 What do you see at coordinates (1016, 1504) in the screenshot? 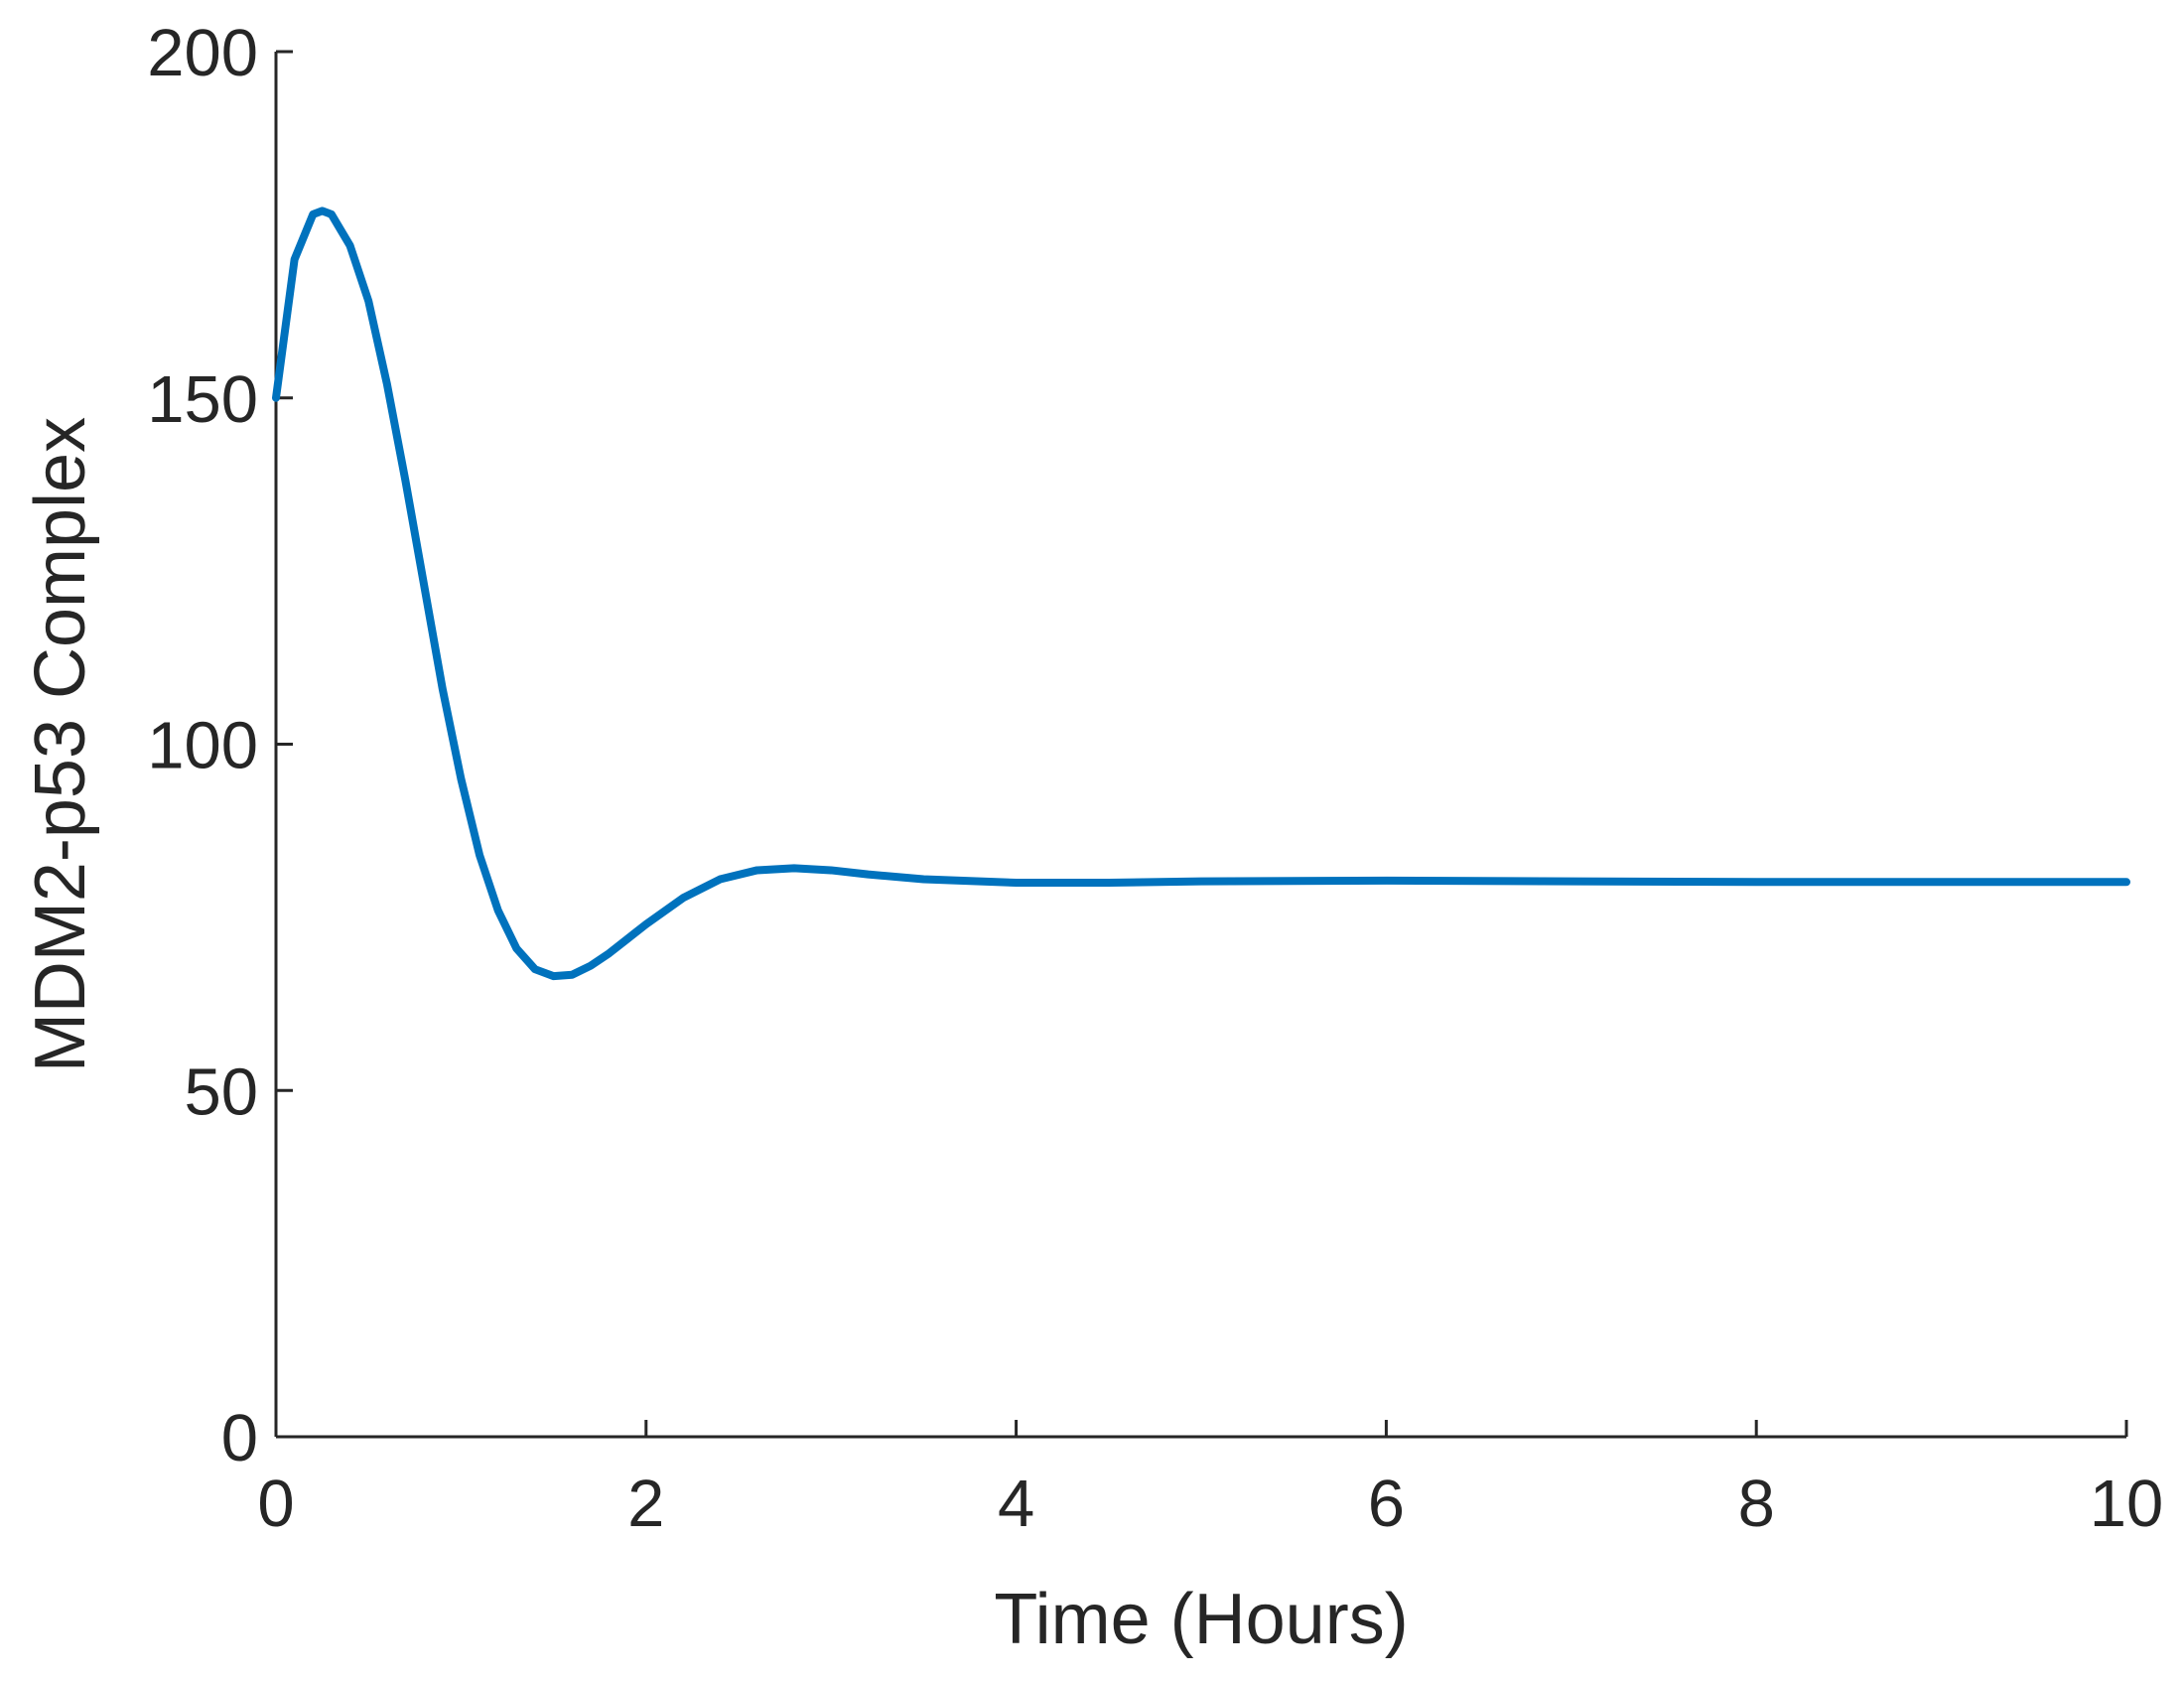
I see `x-tick-label: 4` at bounding box center [1016, 1504].